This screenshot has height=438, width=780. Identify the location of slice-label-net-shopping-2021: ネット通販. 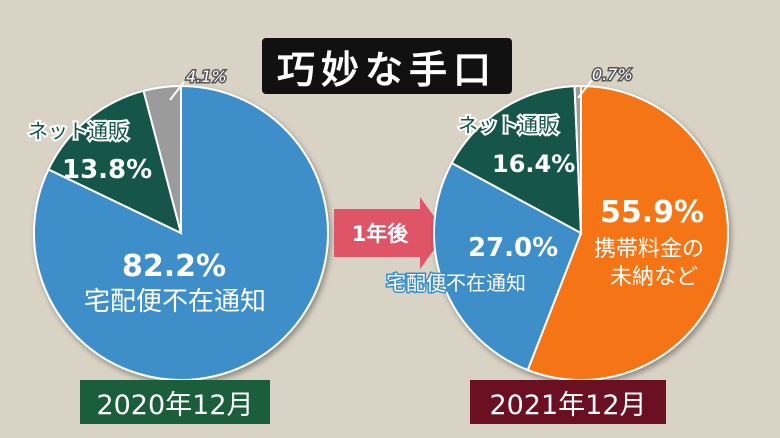
(508, 125).